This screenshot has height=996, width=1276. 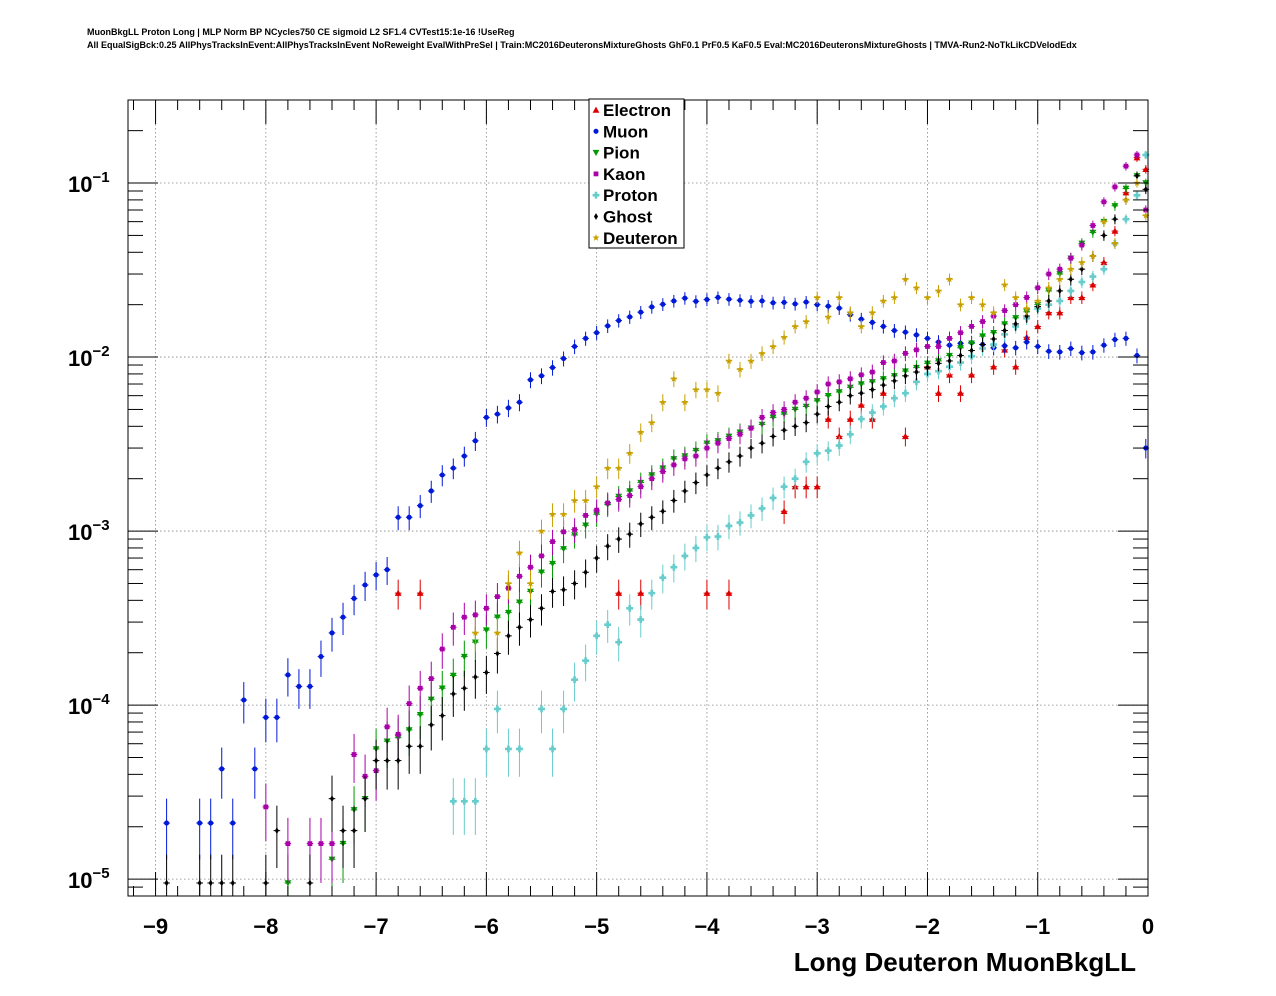 What do you see at coordinates (621, 153) in the screenshot?
I see `legend-label: Pion` at bounding box center [621, 153].